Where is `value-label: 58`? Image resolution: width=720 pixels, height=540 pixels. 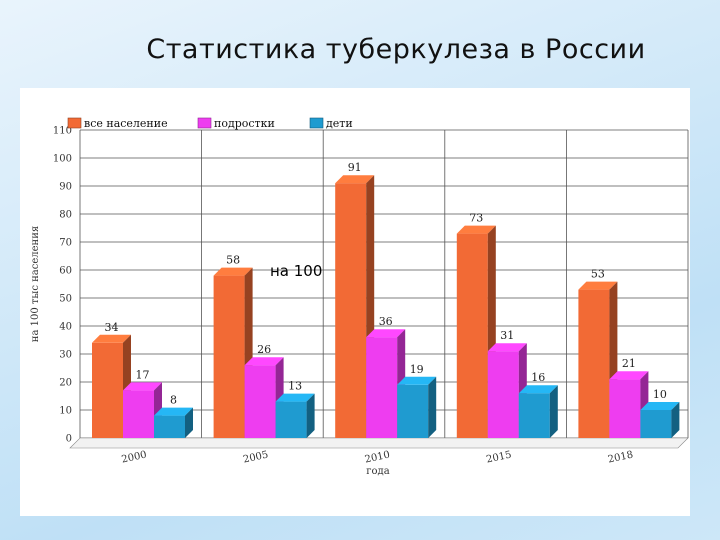
value-label: 58 is located at coordinates (233, 260).